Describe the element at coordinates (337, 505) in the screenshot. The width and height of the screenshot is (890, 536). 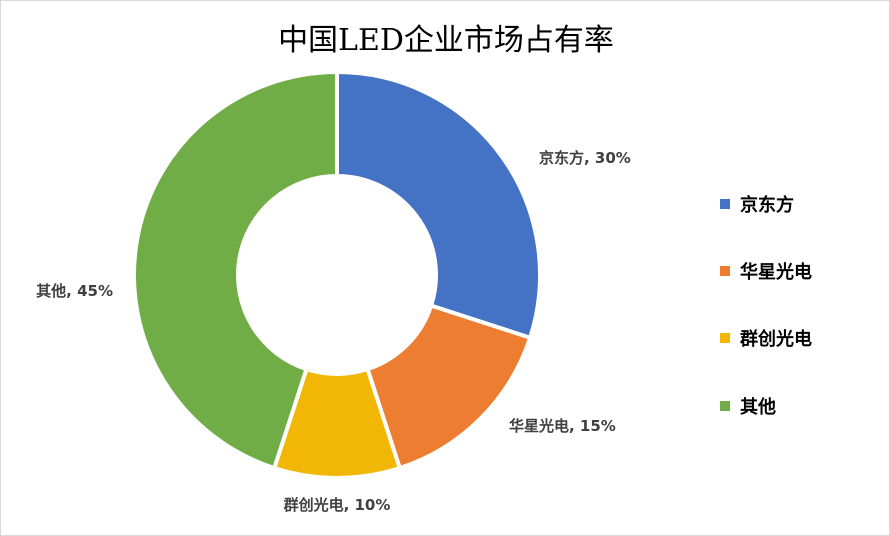
I see `data-label-2: 群创光电, 10%` at that location.